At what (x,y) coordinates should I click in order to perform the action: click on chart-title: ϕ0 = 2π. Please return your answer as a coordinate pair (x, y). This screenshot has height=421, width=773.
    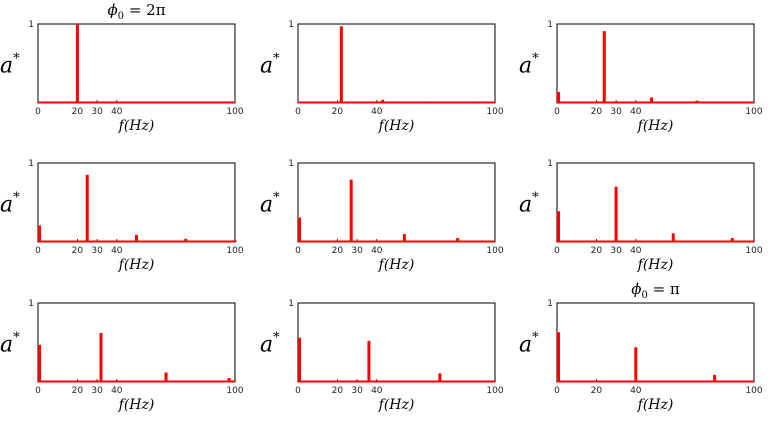
    Looking at the image, I should click on (136, 11).